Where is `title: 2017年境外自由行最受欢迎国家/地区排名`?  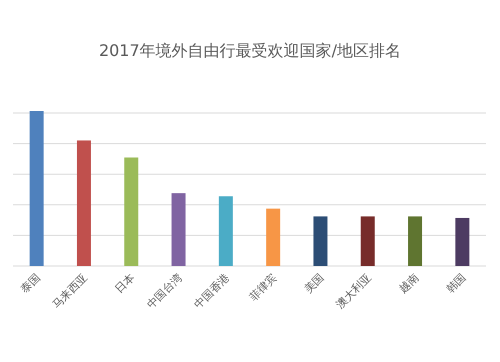 title: 2017年境外自由行最受欢迎国家/地区排名 is located at coordinates (250, 50).